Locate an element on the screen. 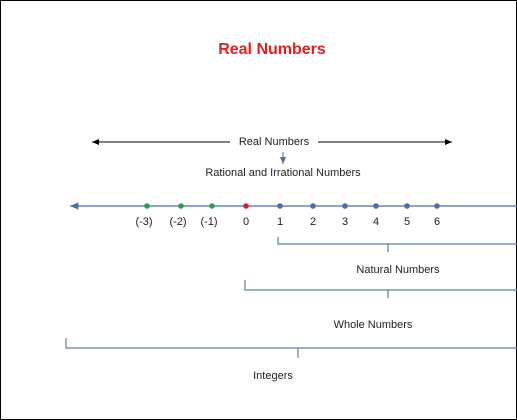 The height and width of the screenshot is (420, 517). point-label: (-1) is located at coordinates (208, 222).